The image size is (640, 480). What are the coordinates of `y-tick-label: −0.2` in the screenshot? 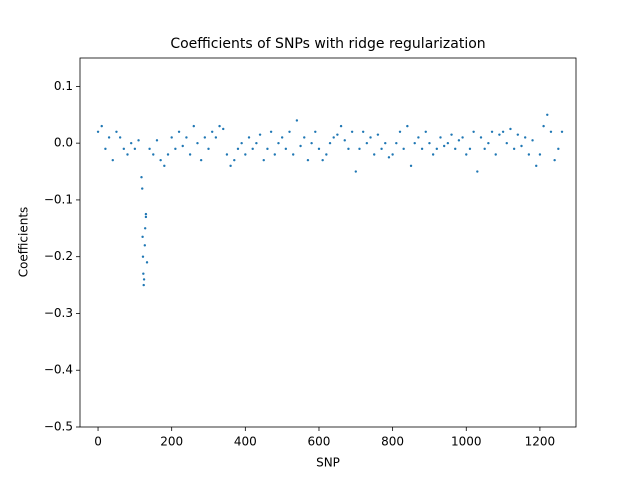 It's located at (58, 256).